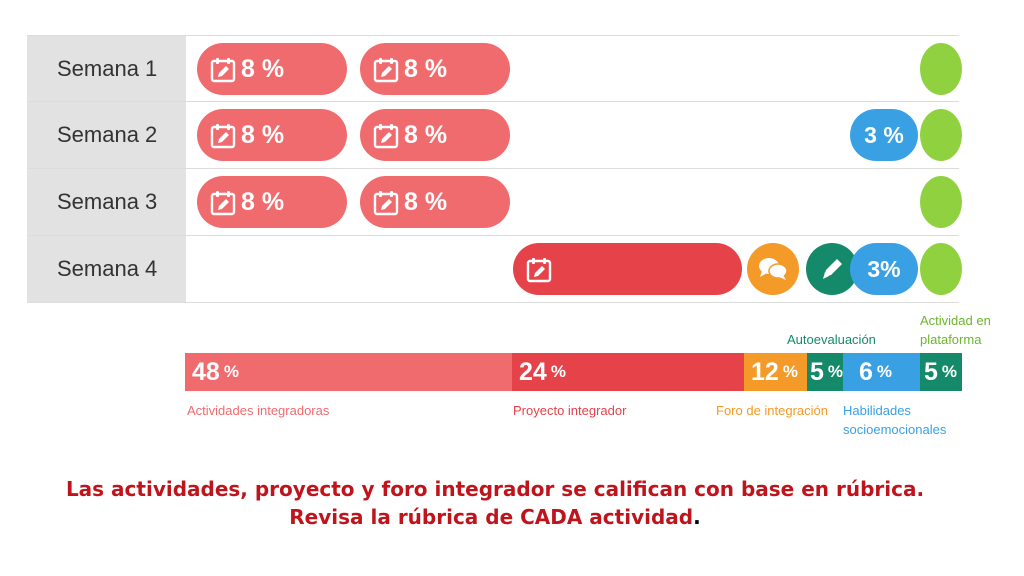 The width and height of the screenshot is (1024, 576). What do you see at coordinates (206, 371) in the screenshot?
I see `segment-value: 48` at bounding box center [206, 371].